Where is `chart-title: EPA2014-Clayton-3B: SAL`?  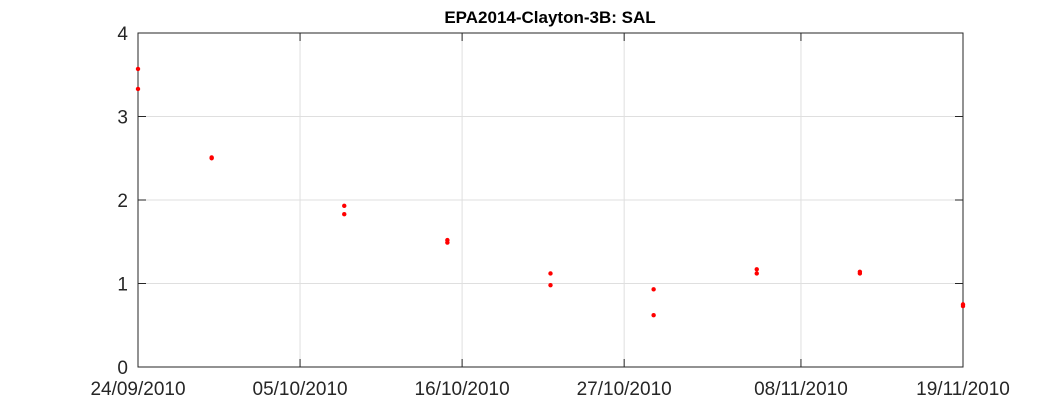 chart-title: EPA2014-Clayton-3B: SAL is located at coordinates (549, 17).